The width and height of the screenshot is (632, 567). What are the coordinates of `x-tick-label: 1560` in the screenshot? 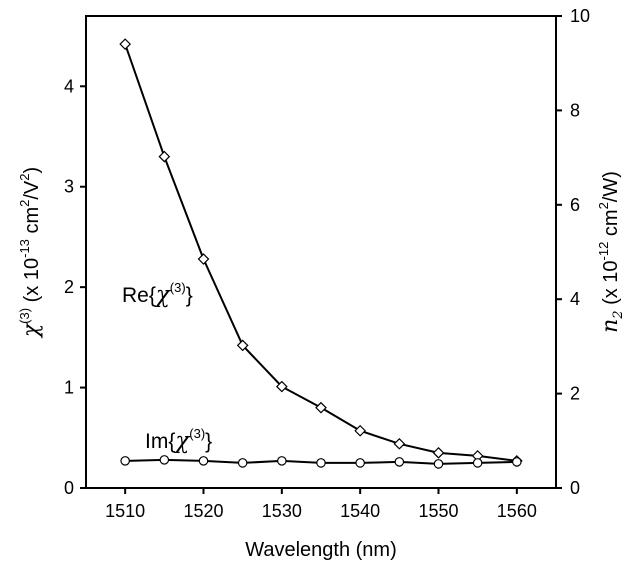 It's located at (517, 511).